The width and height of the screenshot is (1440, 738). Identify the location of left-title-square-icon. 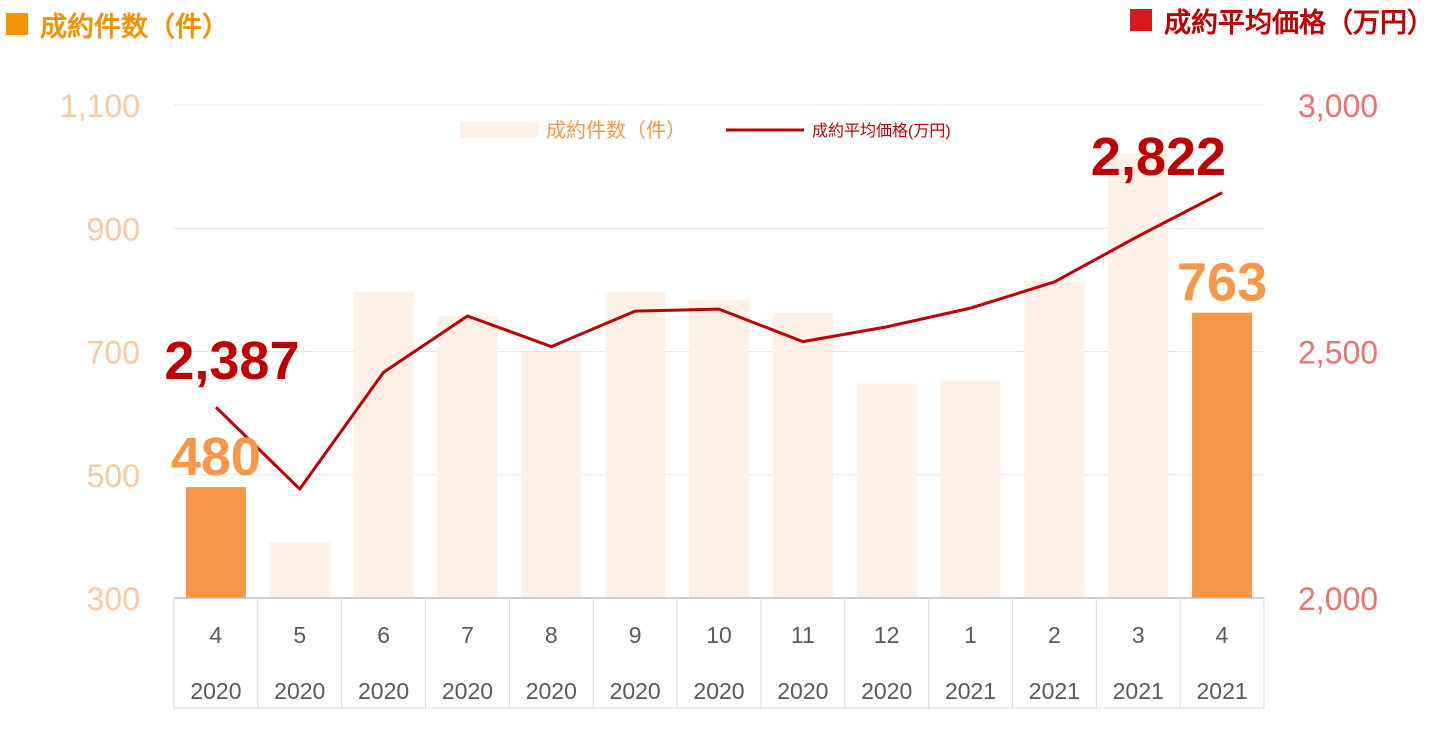
(17, 24).